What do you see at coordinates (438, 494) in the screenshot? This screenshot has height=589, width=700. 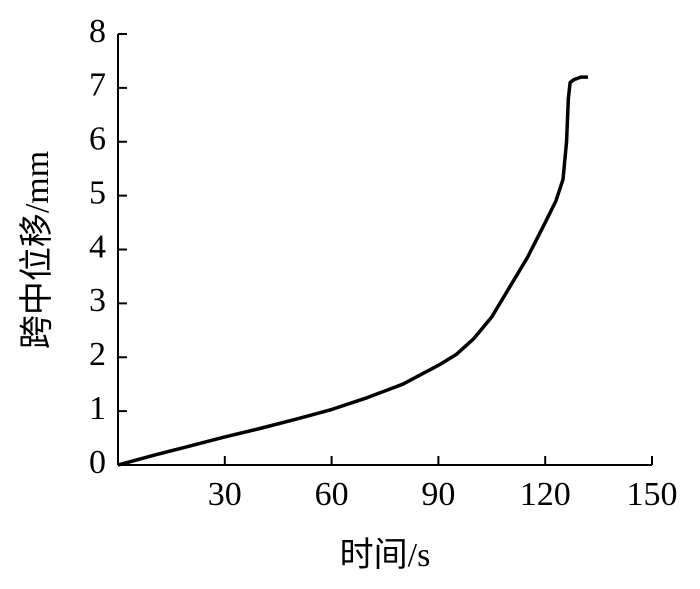 I see `x-tick-label: 90` at bounding box center [438, 494].